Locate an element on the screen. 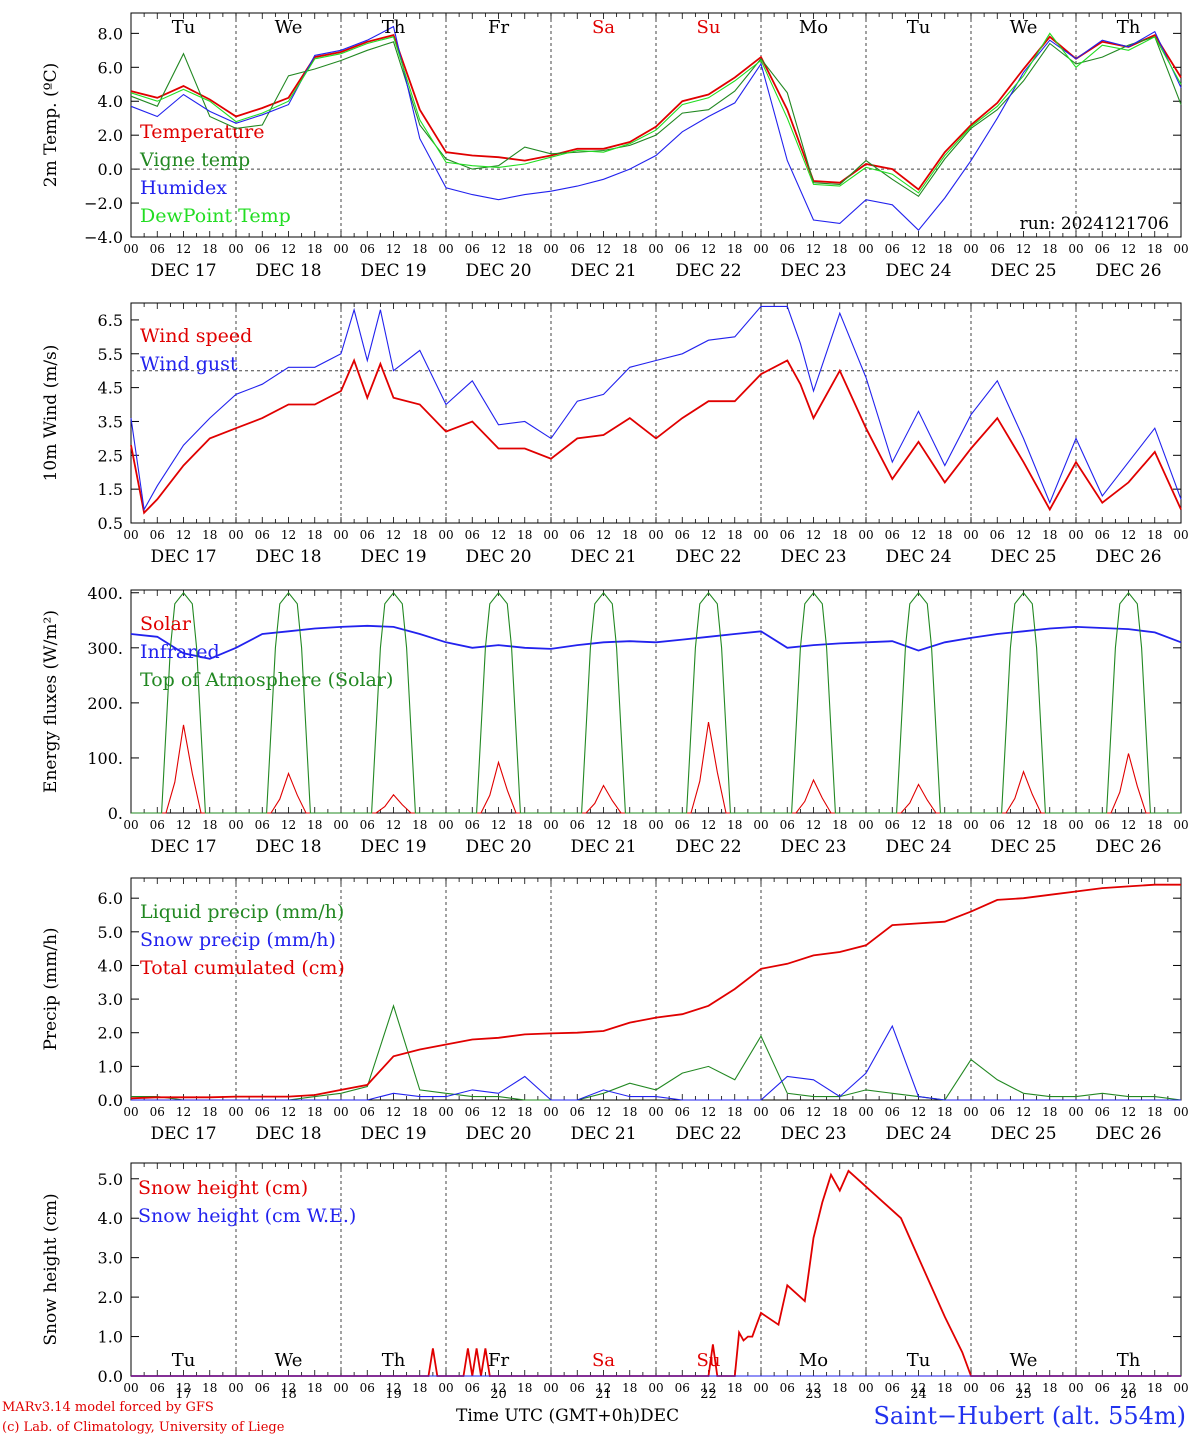 This screenshot has width=1194, height=1440. legend-entry: Humidex is located at coordinates (183, 188).